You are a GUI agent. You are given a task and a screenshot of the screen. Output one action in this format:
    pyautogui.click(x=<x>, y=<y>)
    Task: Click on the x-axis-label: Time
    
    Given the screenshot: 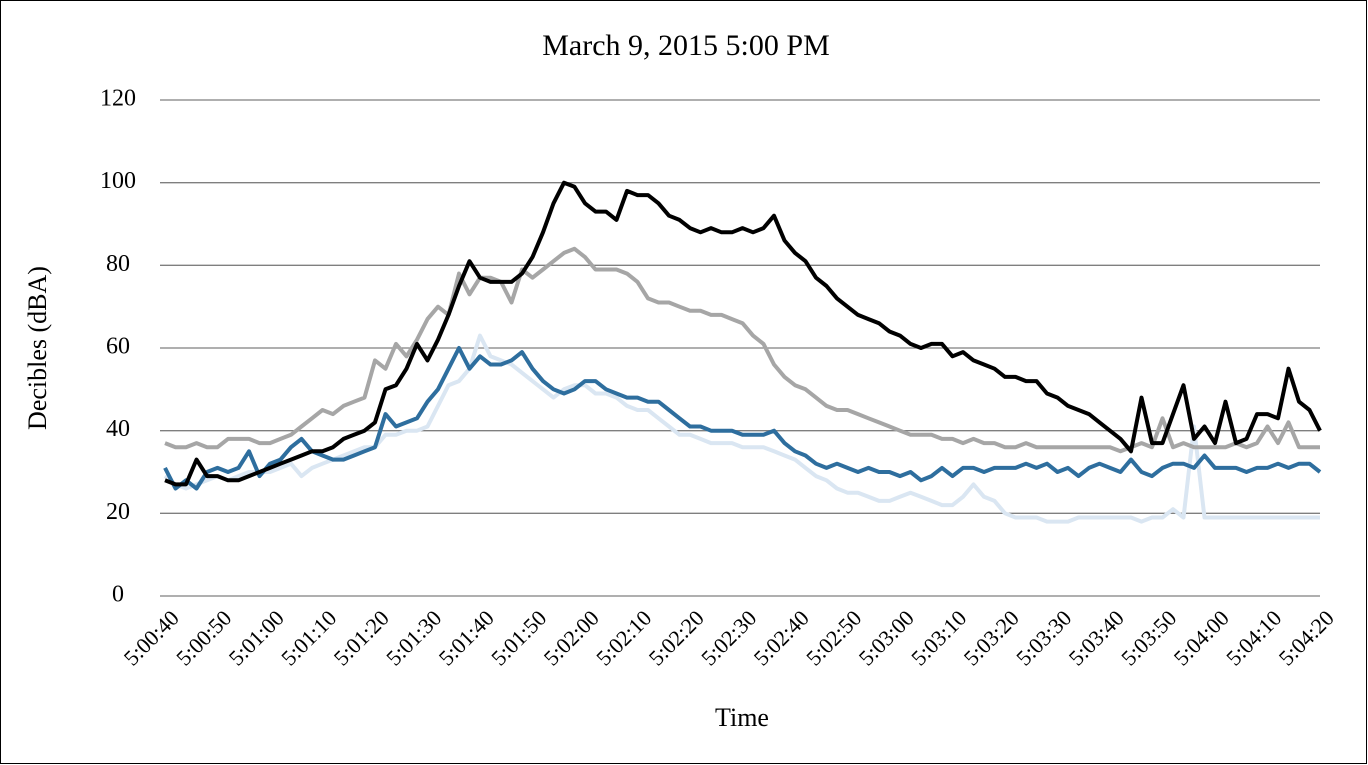 What is the action you would take?
    pyautogui.click(x=742, y=717)
    